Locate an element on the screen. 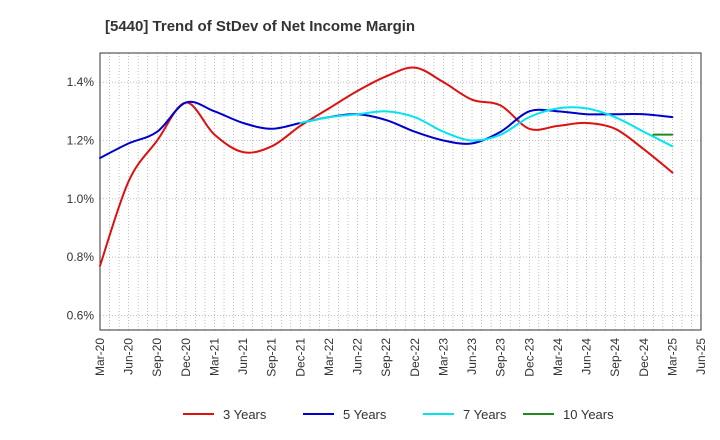 The image size is (720, 440). x-tick-label: Mar-21 is located at coordinates (214, 357).